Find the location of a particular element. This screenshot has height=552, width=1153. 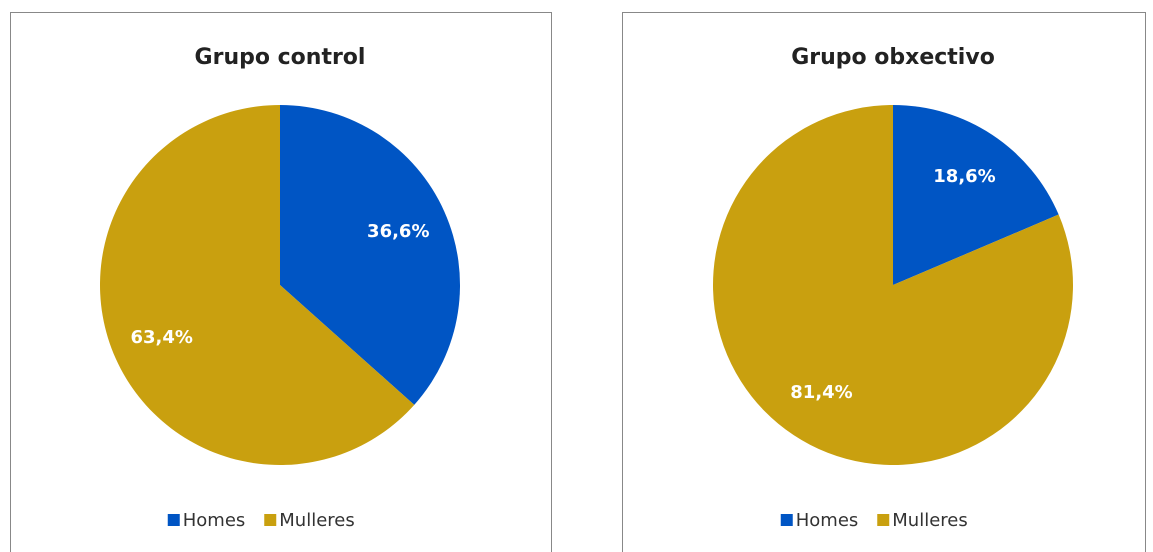

data-label: 81,4% is located at coordinates (821, 392).